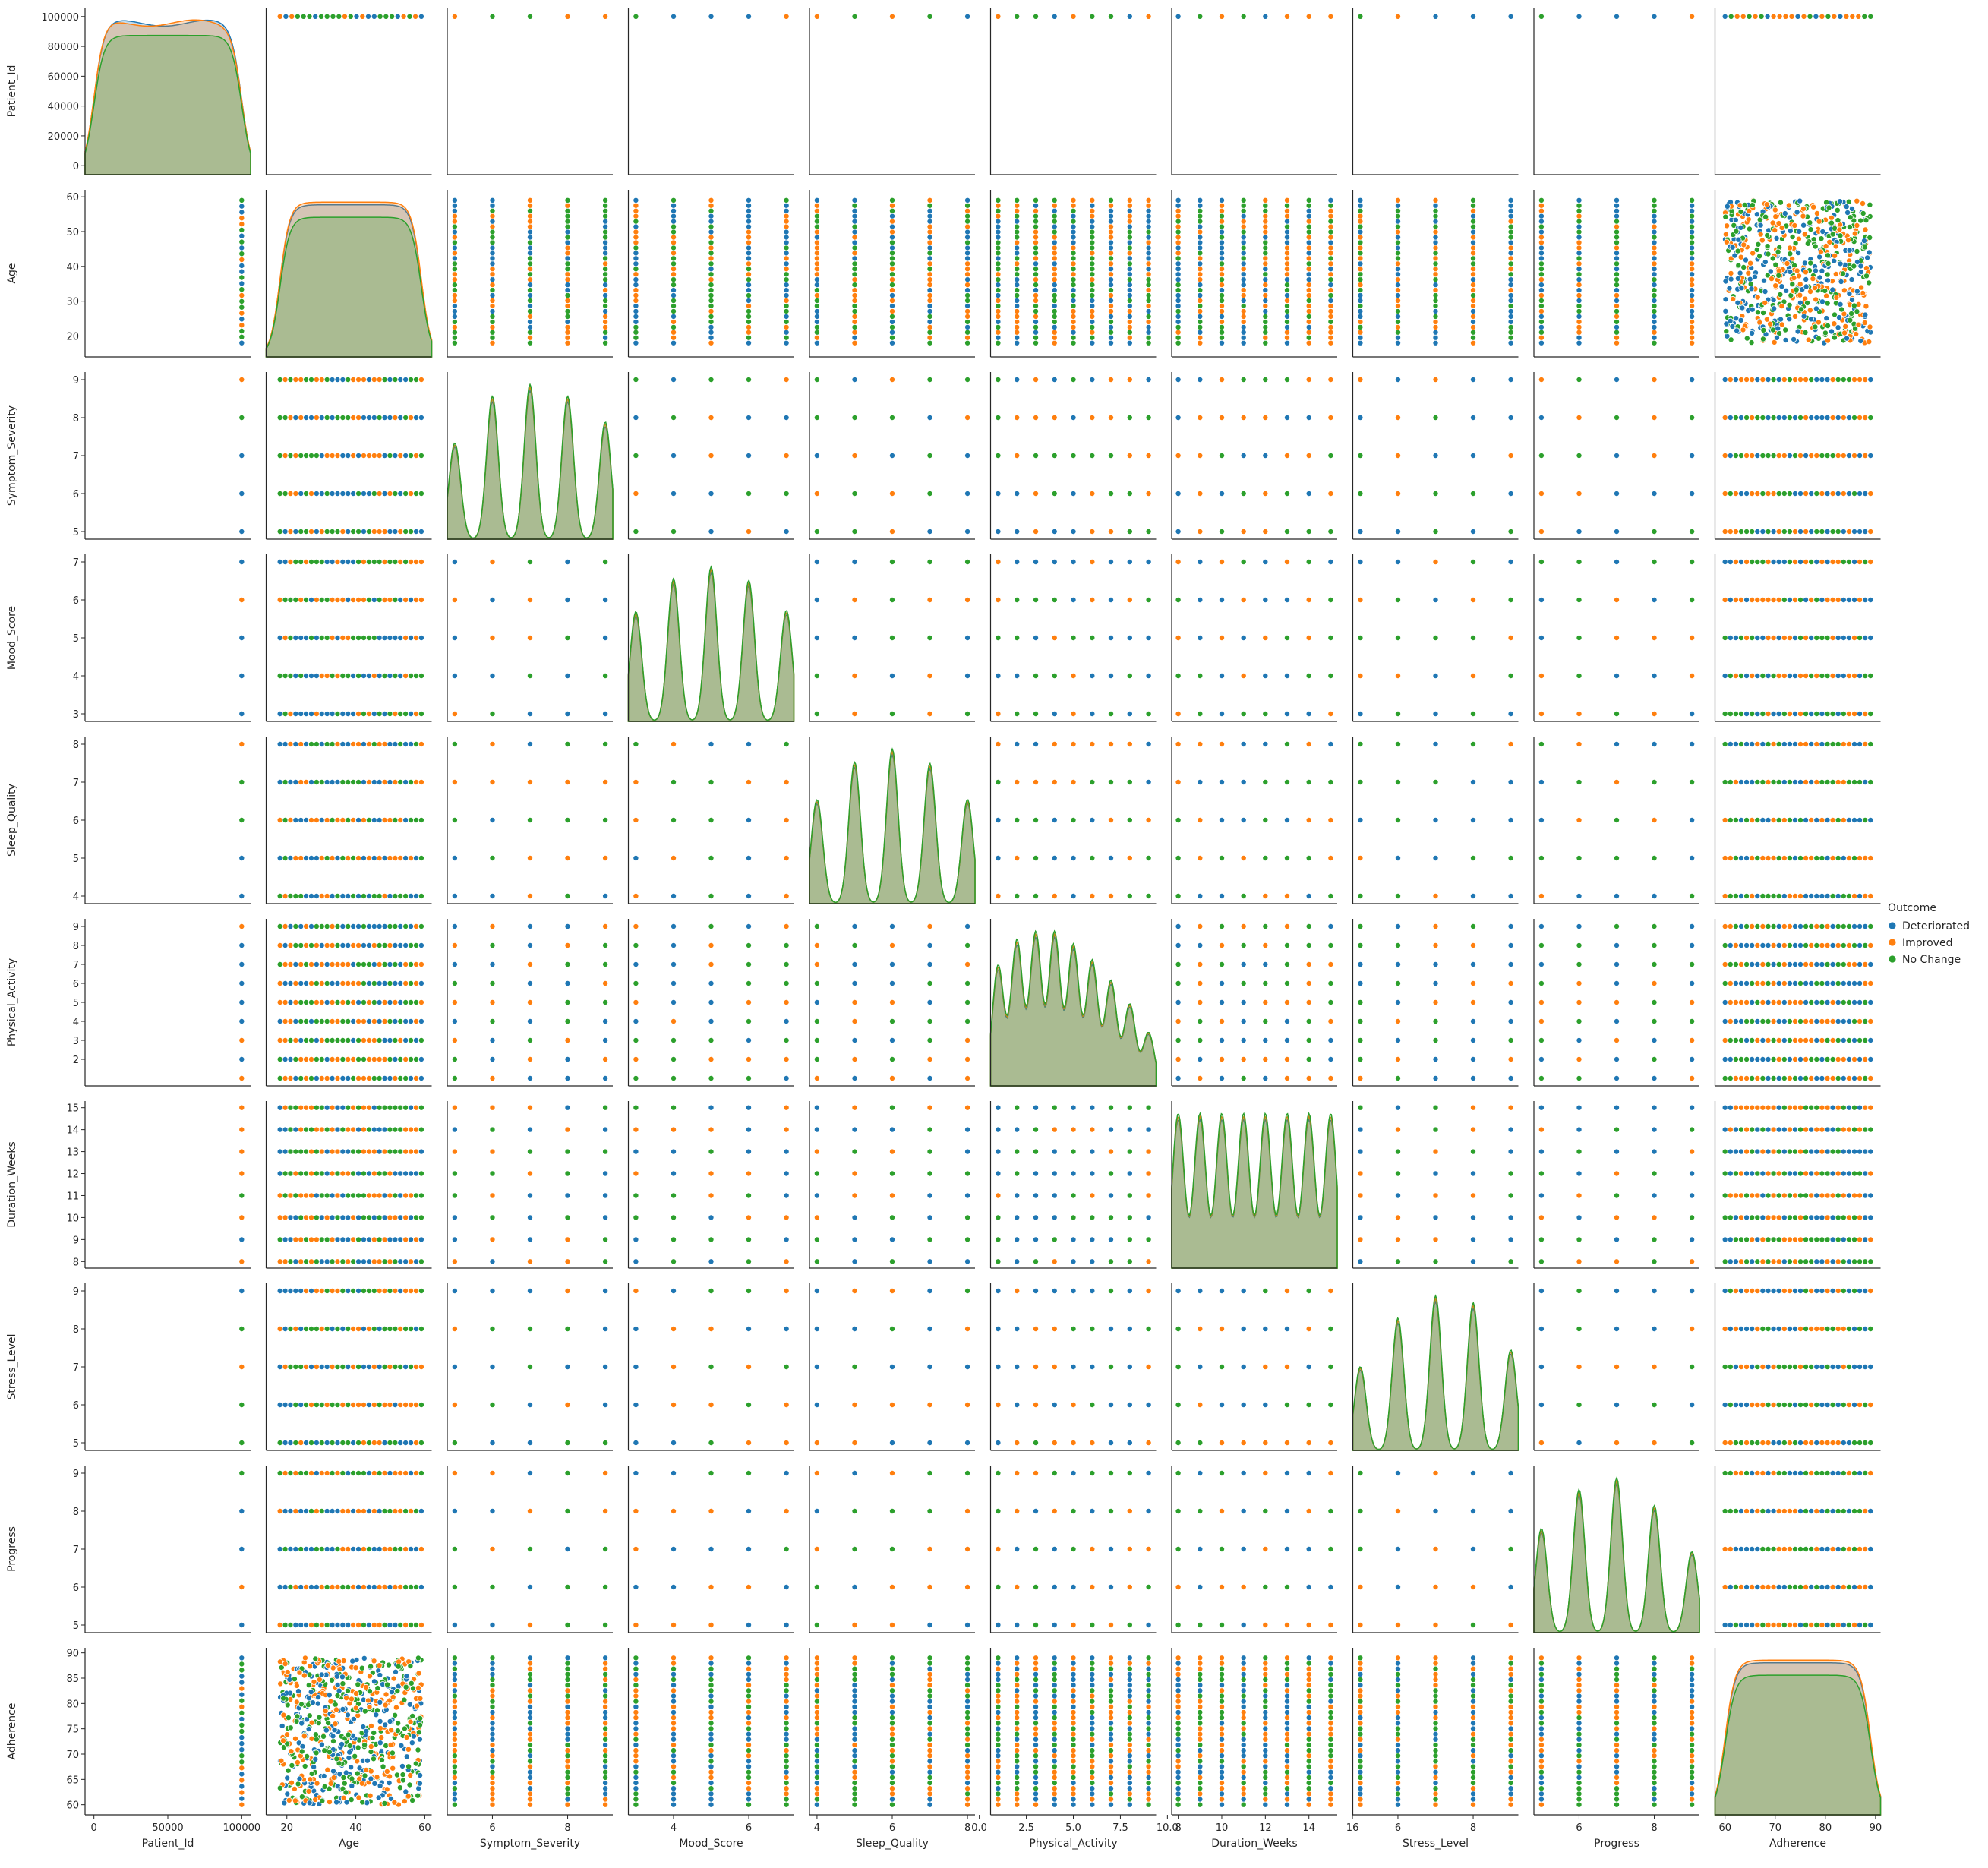 Image resolution: width=1988 pixels, height=1868 pixels. What do you see at coordinates (350, 637) in the screenshot?
I see `panel-Mood_Score-vs-Age` at bounding box center [350, 637].